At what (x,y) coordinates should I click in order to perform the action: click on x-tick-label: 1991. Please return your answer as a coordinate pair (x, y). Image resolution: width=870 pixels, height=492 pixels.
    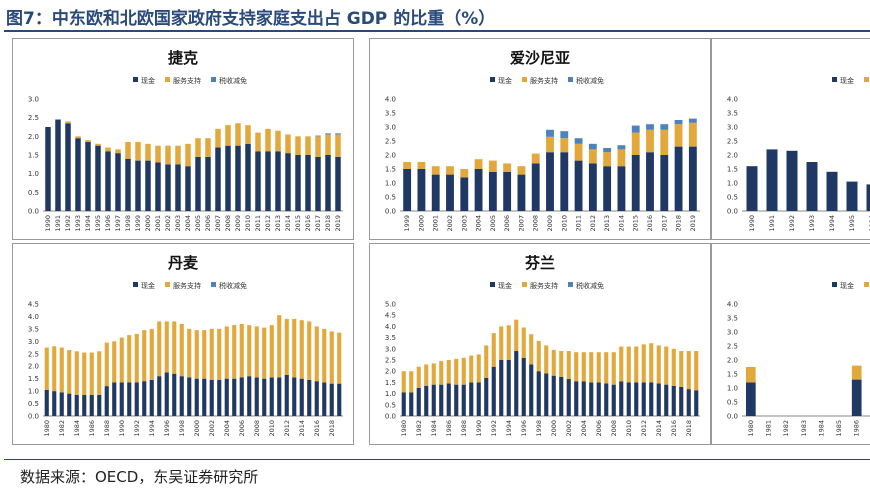
    Looking at the image, I should click on (58, 223).